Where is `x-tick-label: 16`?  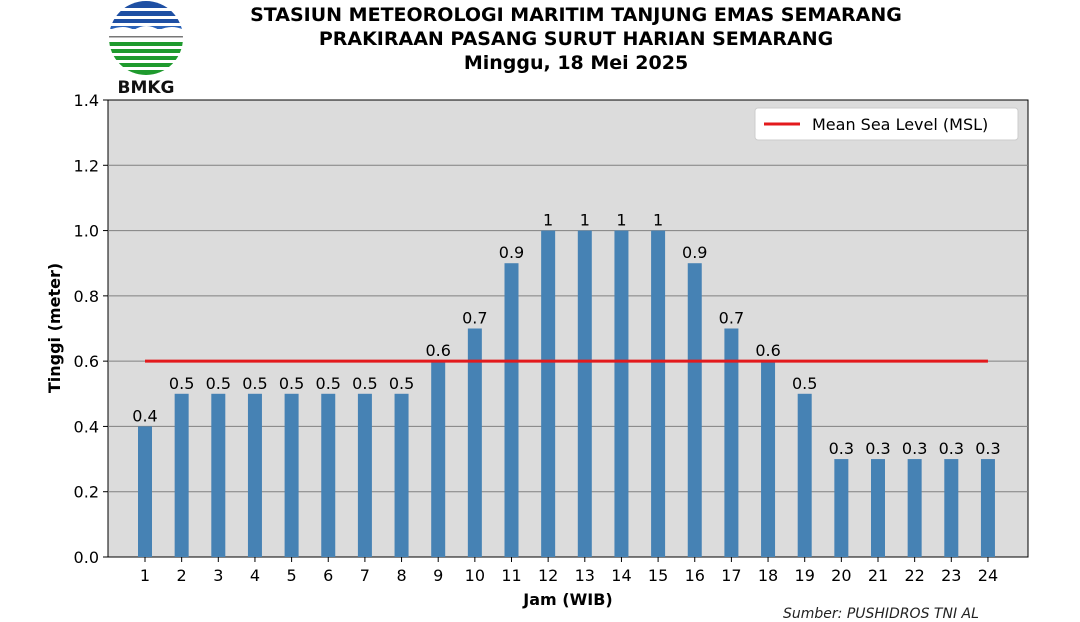
x-tick-label: 16 is located at coordinates (695, 575).